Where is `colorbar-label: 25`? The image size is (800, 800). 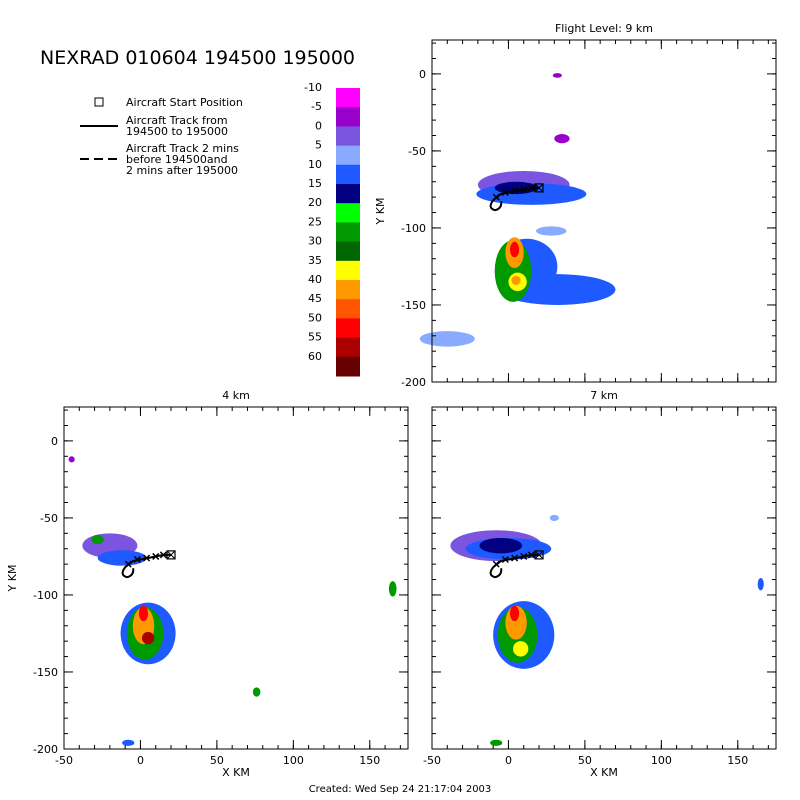
colorbar-label: 25 is located at coordinates (315, 221).